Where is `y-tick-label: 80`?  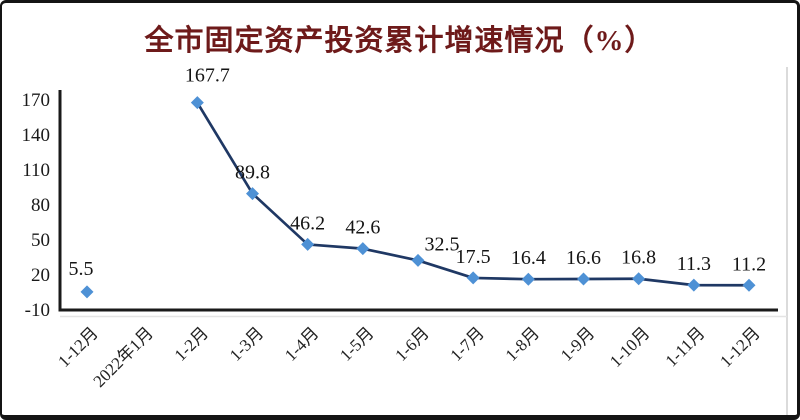 y-tick-label: 80 is located at coordinates (40, 205).